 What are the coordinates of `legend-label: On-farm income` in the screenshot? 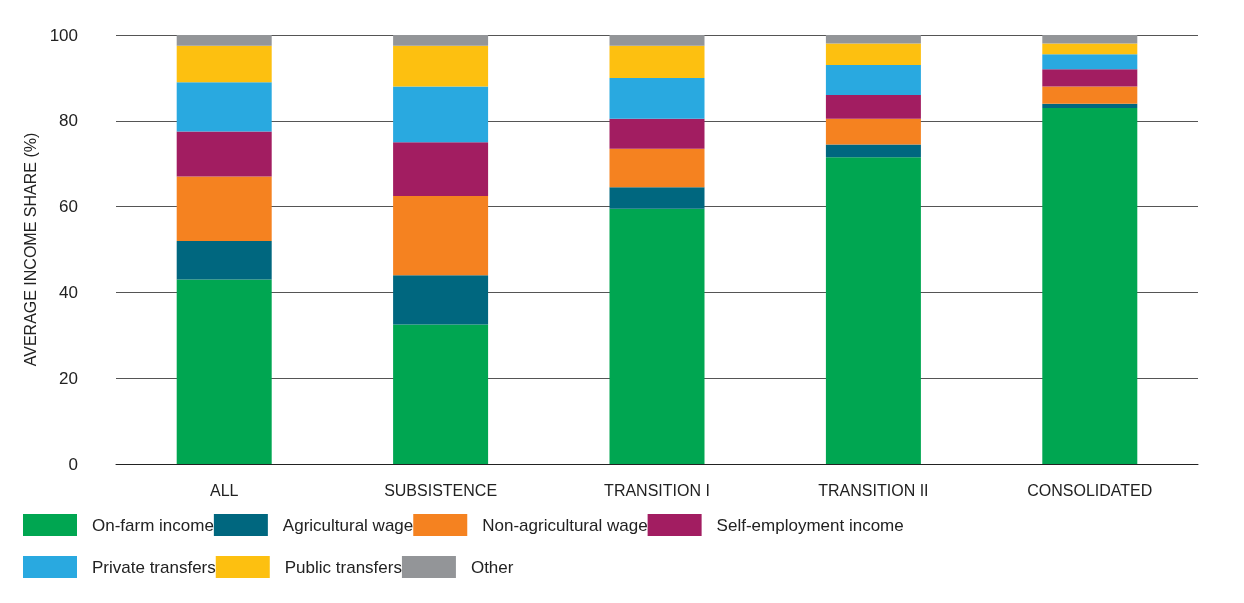 It's located at (153, 525).